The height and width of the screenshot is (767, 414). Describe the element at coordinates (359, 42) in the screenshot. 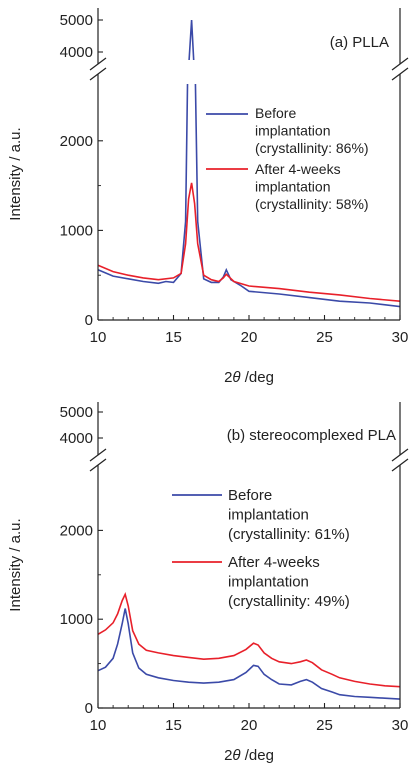

I see `panel-title: (a) PLLA` at that location.